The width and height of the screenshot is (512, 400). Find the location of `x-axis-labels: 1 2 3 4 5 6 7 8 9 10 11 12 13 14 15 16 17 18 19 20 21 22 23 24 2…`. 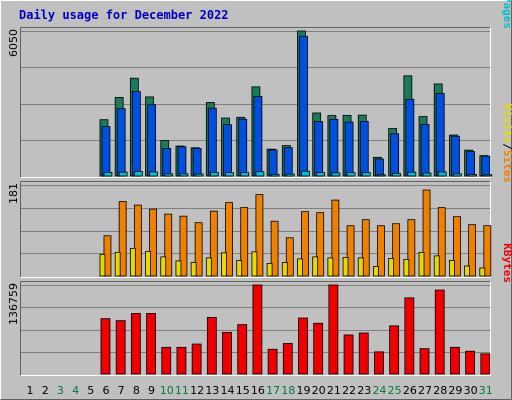

x-axis-labels: 1 2 3 4 5 6 7 8 9 10 11 12 13 14 15 16 17 18 19 20 21 22 23 24 2… is located at coordinates (260, 390).